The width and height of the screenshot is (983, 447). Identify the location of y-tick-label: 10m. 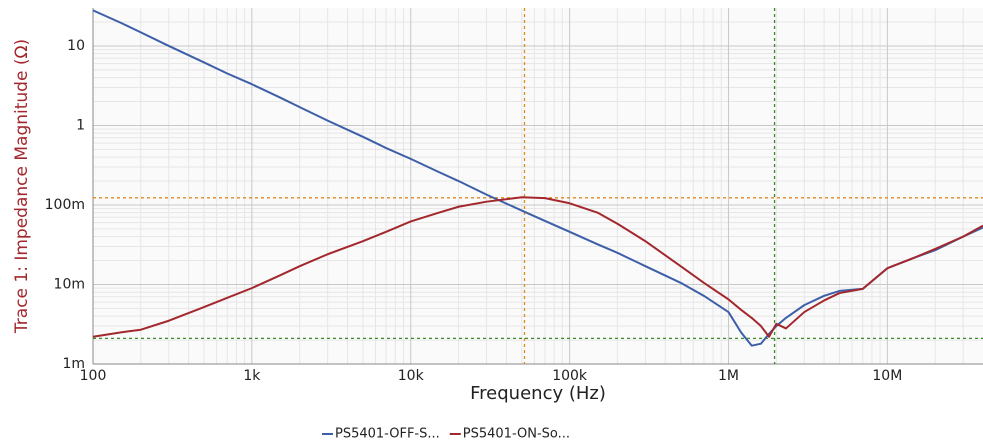
(69, 284).